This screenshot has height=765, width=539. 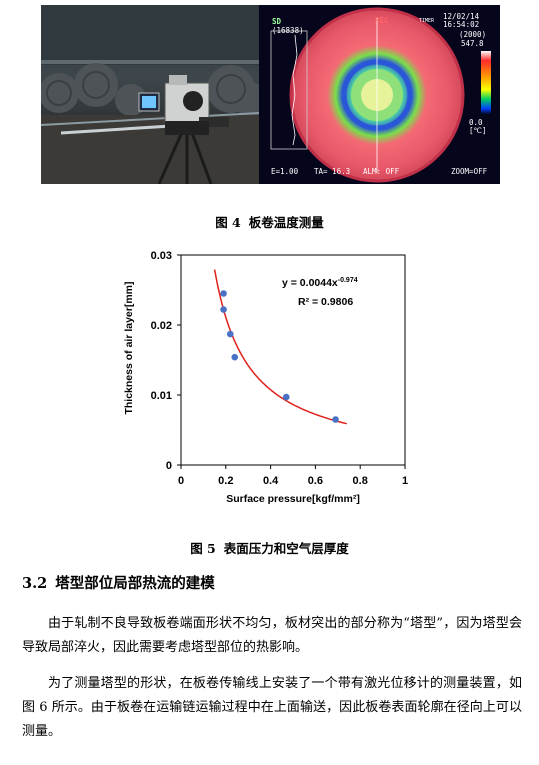 I want to click on x-tick-label-2: 0.4, so click(x=271, y=481).